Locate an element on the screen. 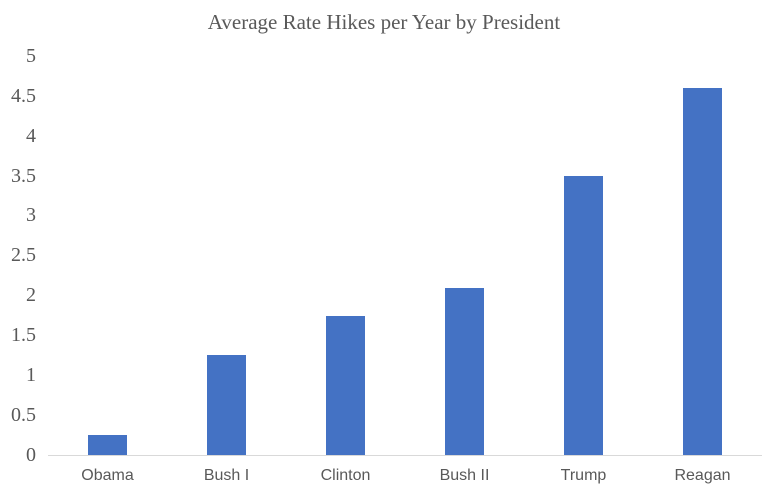 The width and height of the screenshot is (768, 496). y-axis-tick-label: 2.5 is located at coordinates (23, 255).